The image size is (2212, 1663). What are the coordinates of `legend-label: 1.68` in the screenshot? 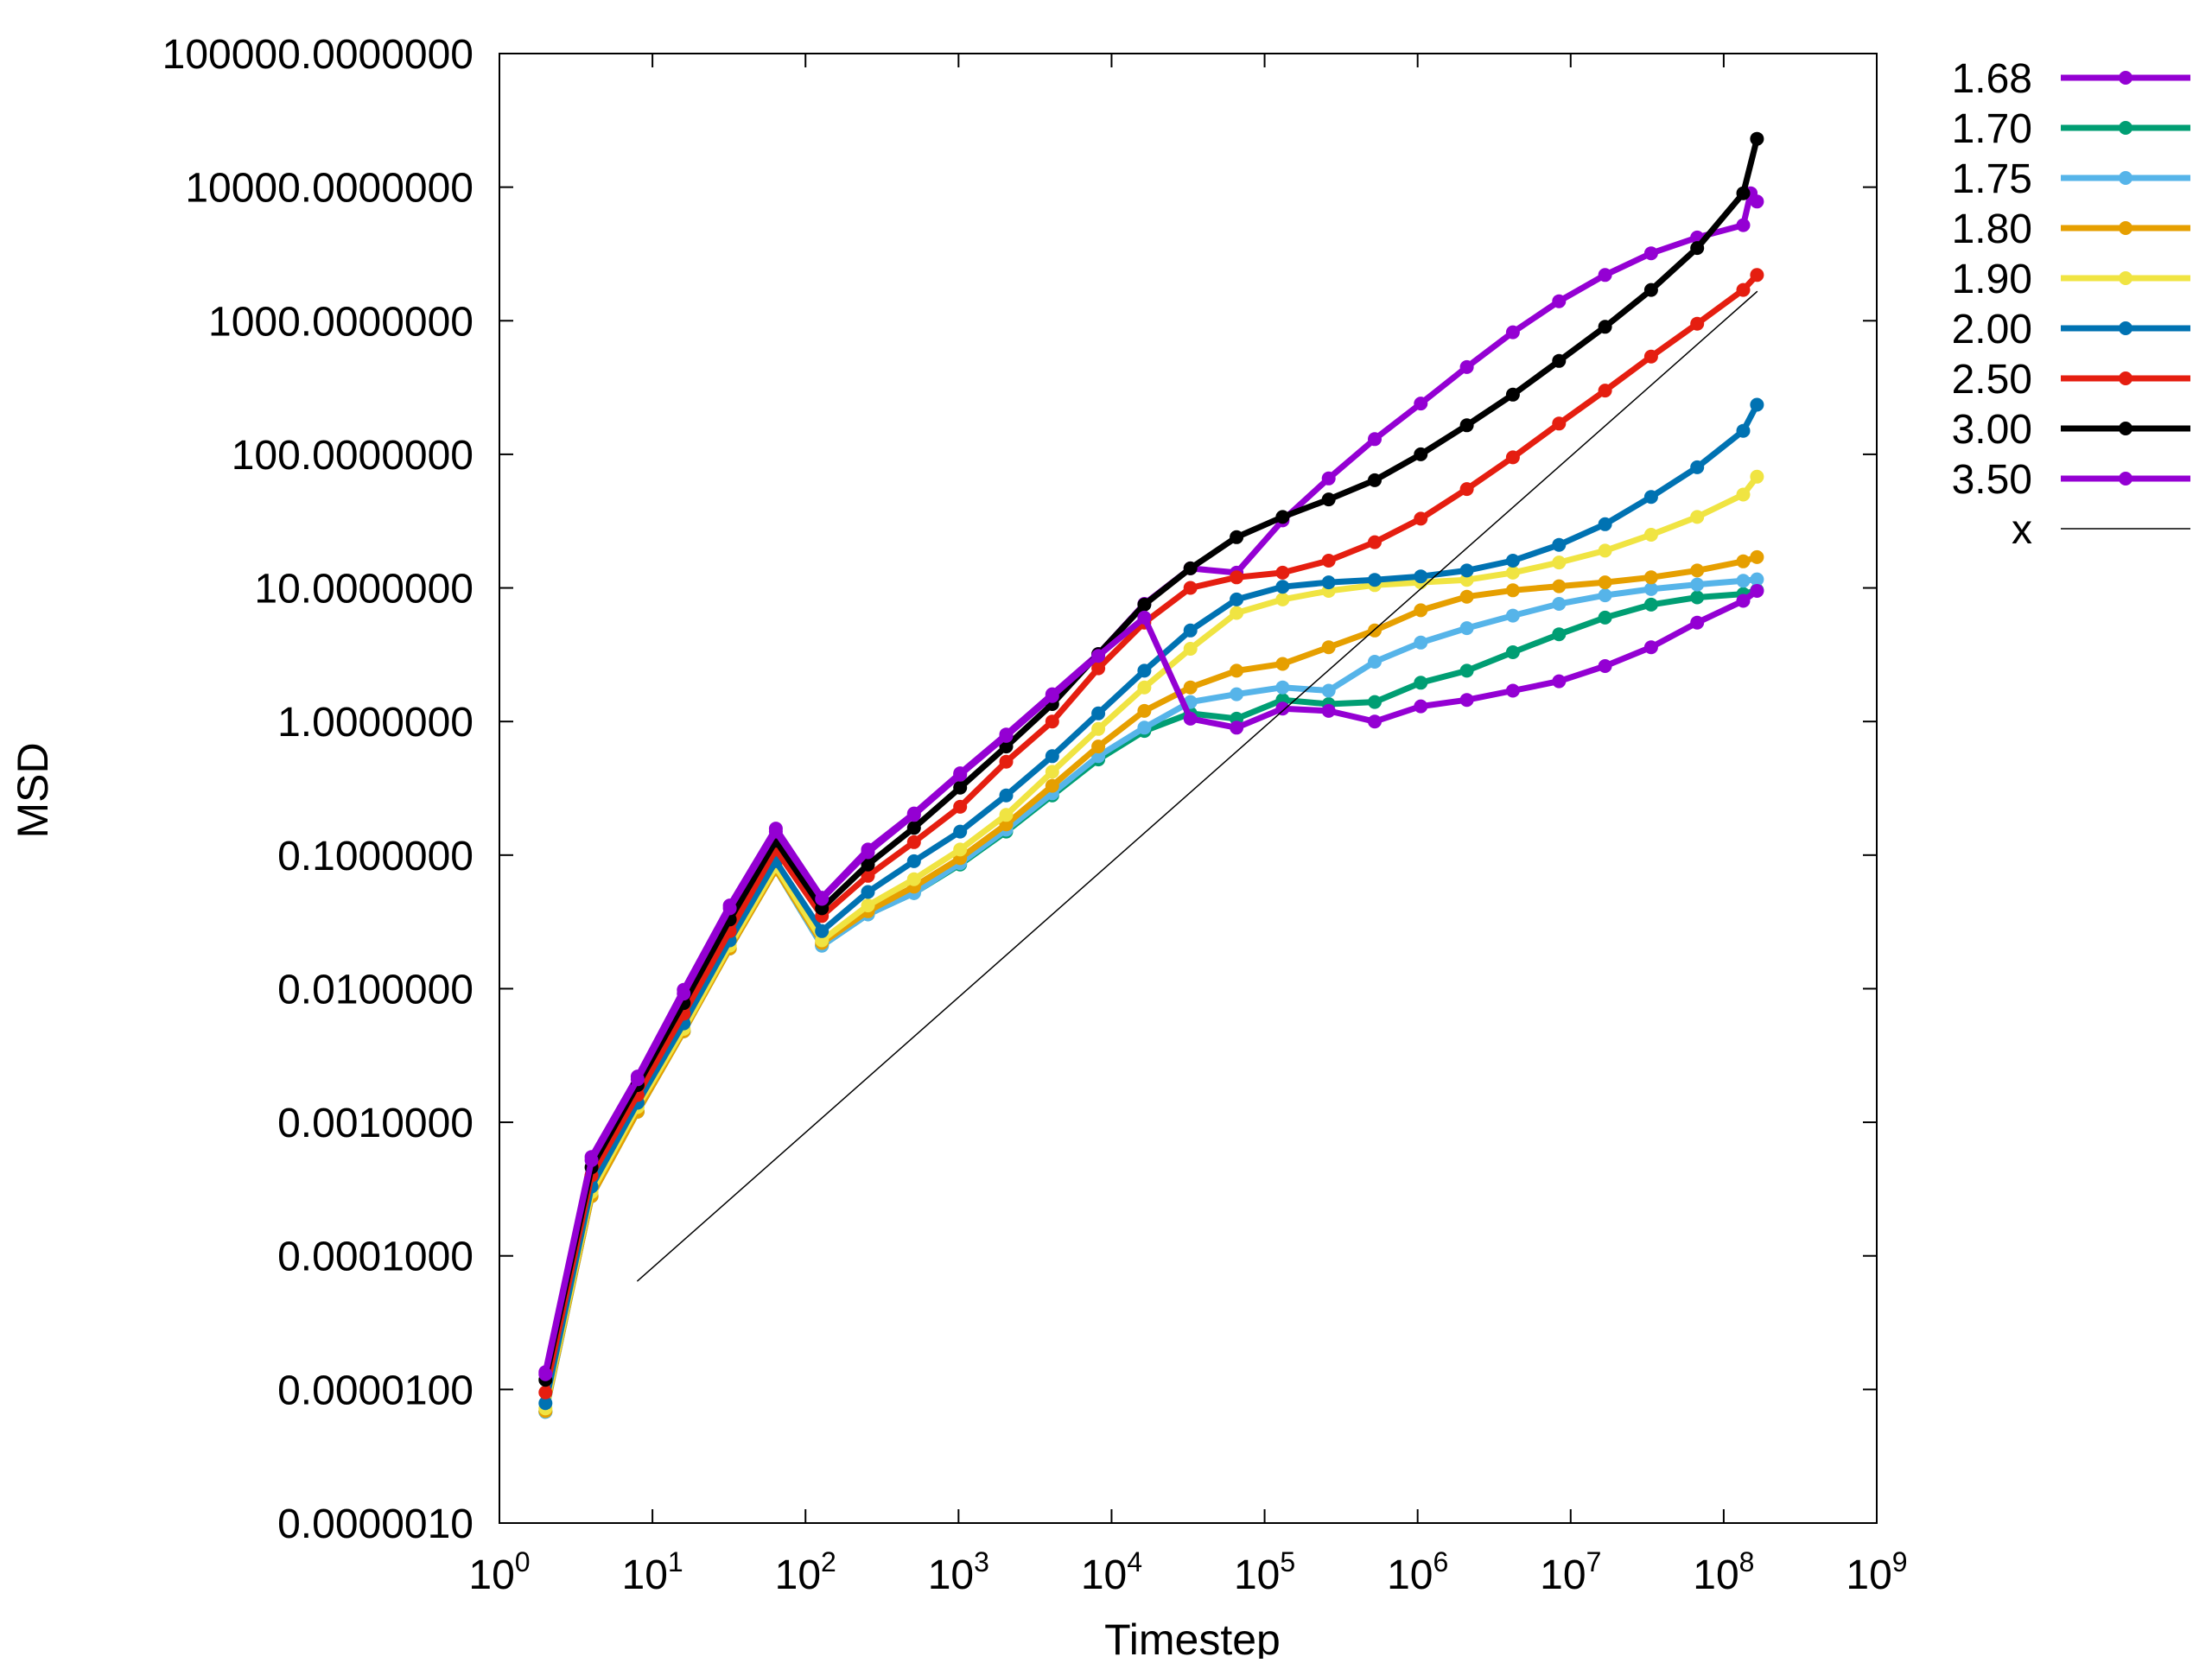 It's located at (1992, 79).